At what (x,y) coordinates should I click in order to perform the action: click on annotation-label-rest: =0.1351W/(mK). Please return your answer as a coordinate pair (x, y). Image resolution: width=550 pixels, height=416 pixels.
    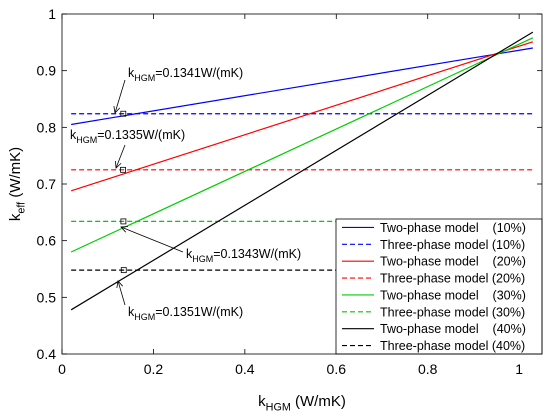
    Looking at the image, I should click on (199, 312).